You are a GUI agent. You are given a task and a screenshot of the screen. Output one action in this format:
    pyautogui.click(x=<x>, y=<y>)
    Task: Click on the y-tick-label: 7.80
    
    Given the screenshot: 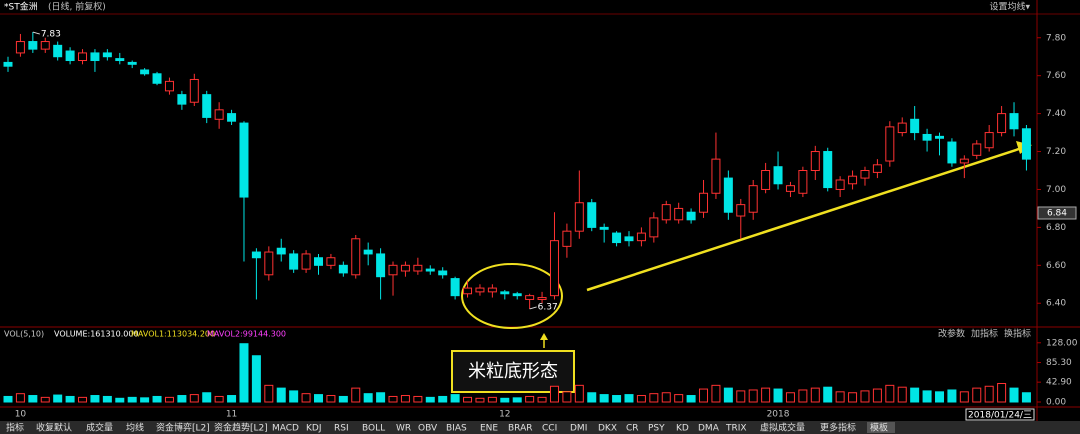 What is the action you would take?
    pyautogui.click(x=1056, y=38)
    